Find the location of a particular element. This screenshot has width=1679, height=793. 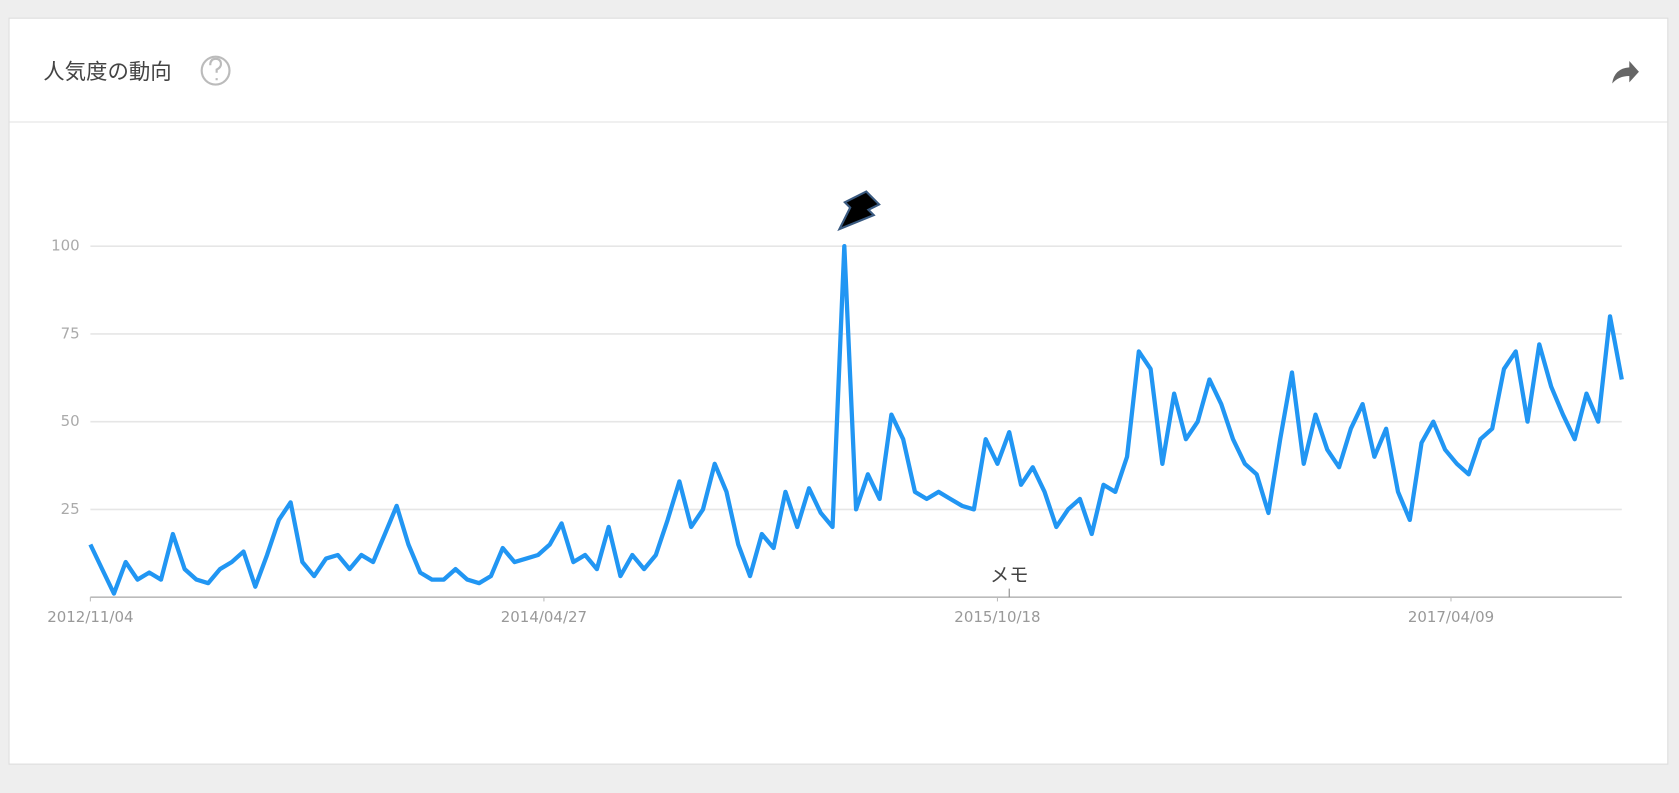

card-title: 人気度の動向 is located at coordinates (107, 72).